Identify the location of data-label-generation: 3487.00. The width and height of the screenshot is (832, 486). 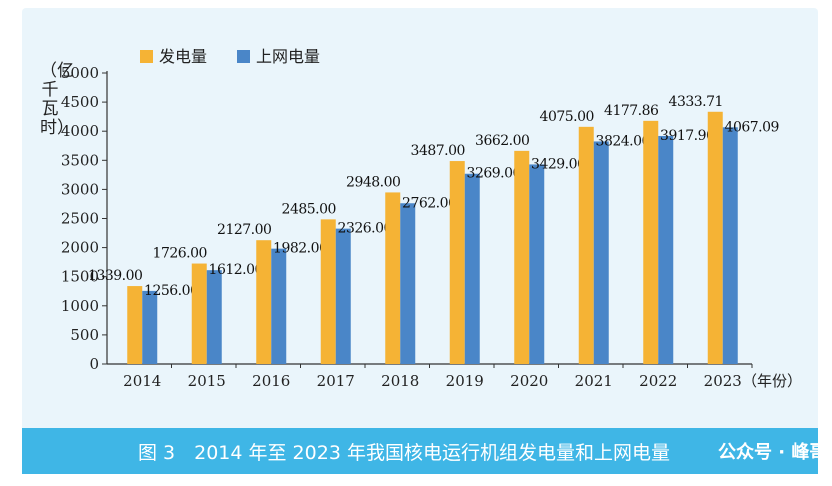
(438, 151).